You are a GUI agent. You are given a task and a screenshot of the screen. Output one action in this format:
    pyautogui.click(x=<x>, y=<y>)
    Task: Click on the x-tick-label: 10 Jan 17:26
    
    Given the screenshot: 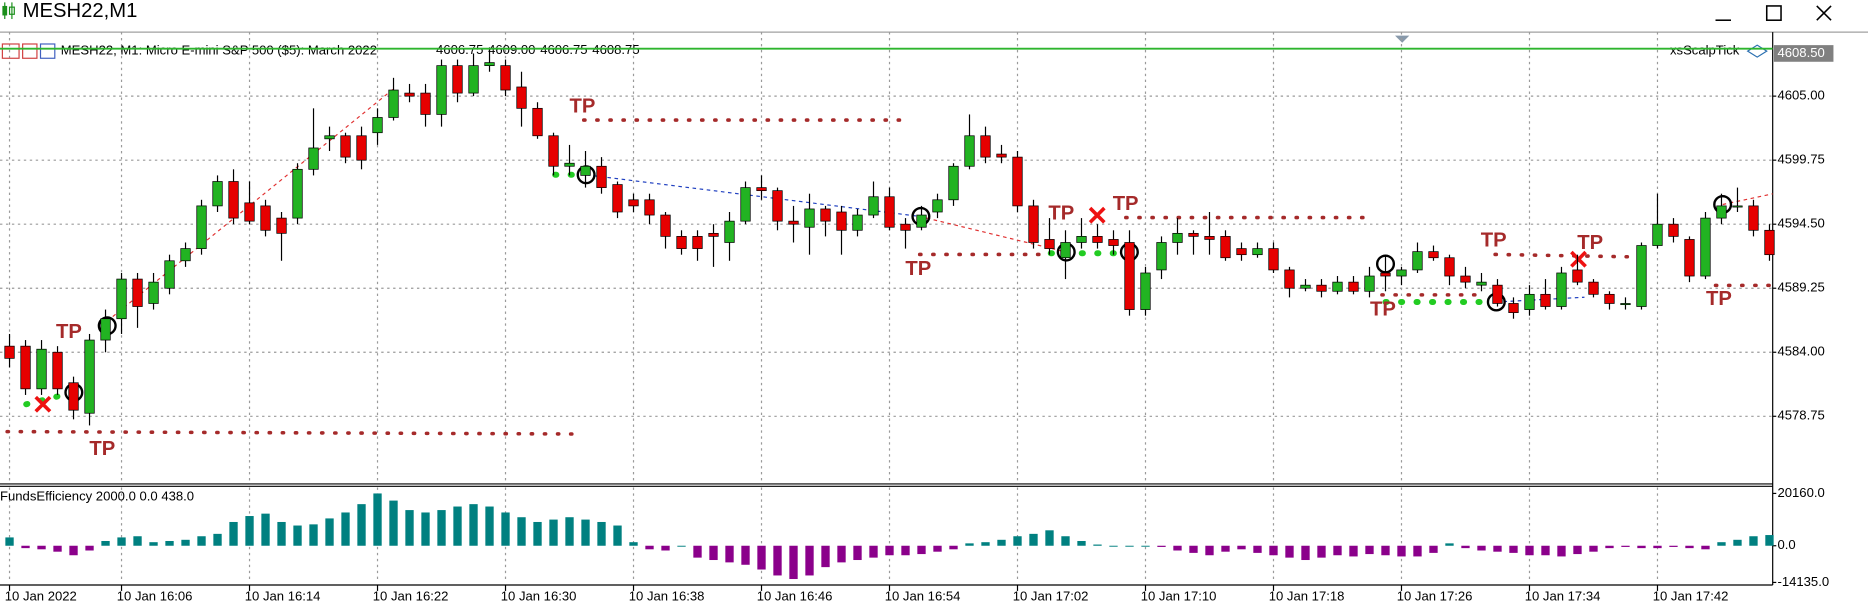 What is the action you would take?
    pyautogui.click(x=1435, y=595)
    